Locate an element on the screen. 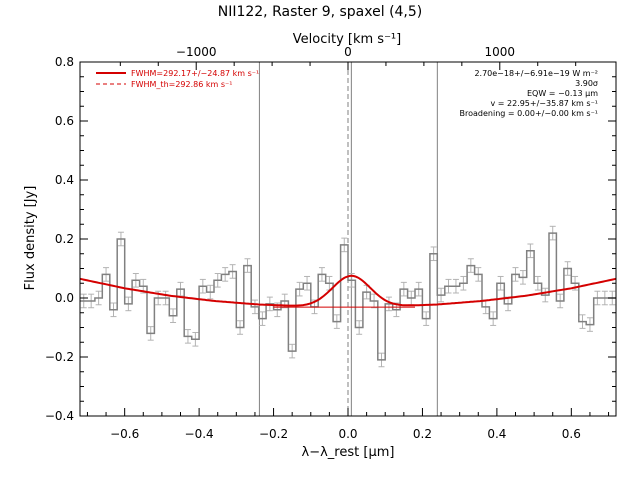  y-tick-label: 0.2 is located at coordinates (64, 239).